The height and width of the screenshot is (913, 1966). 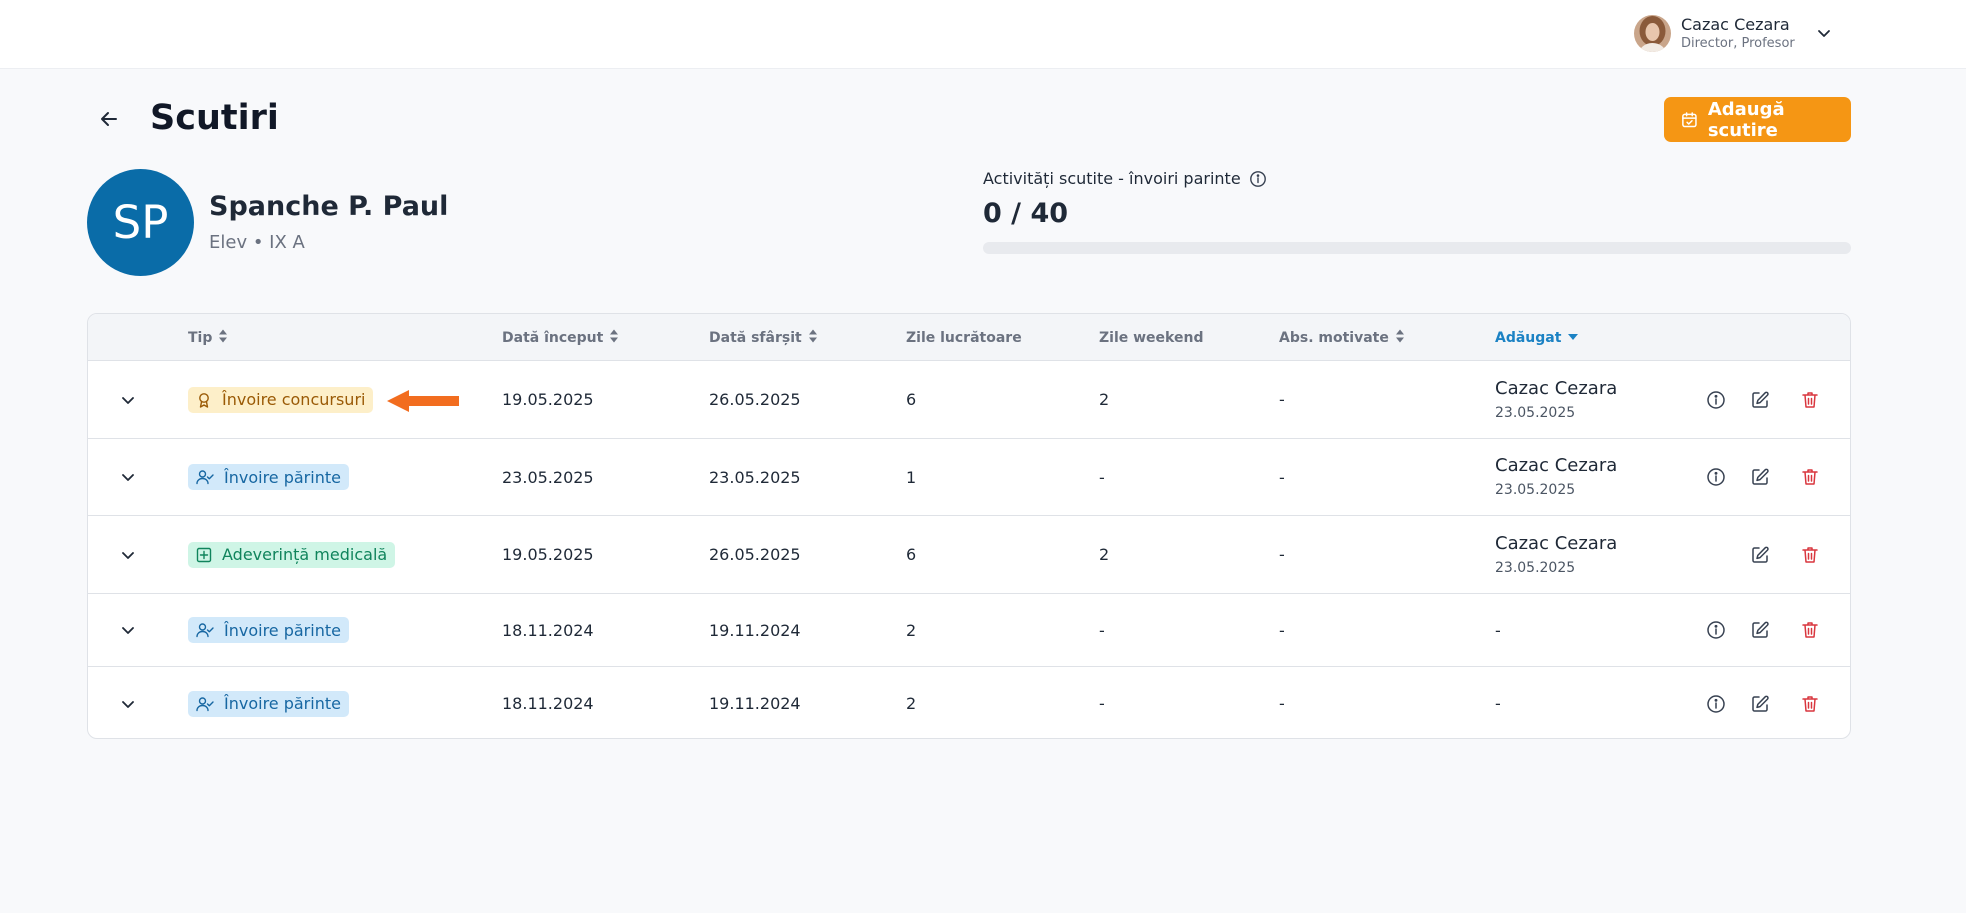 I want to click on student-avatar: SP, so click(x=140, y=222).